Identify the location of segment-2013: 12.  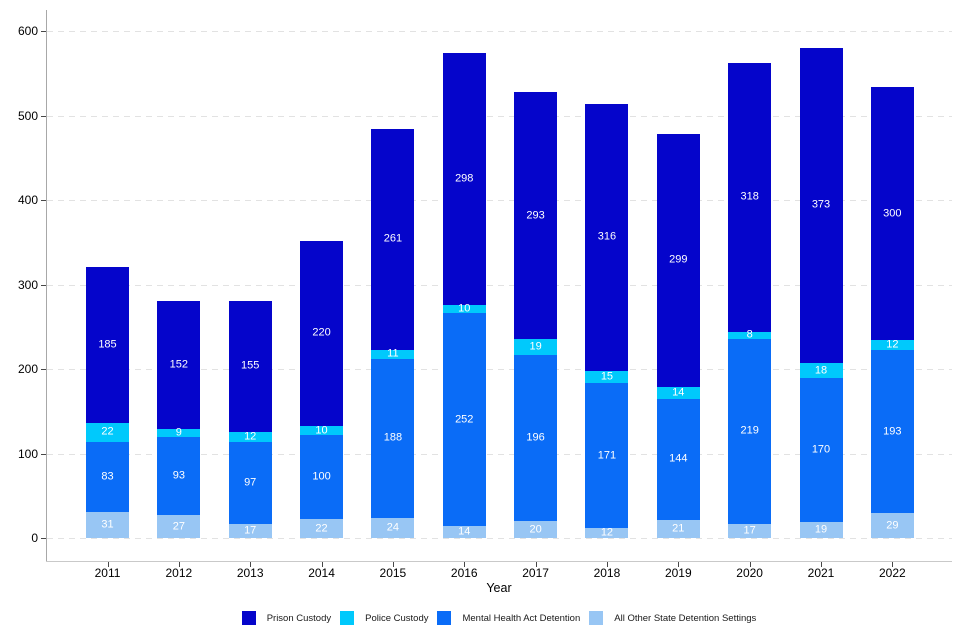
(250, 436).